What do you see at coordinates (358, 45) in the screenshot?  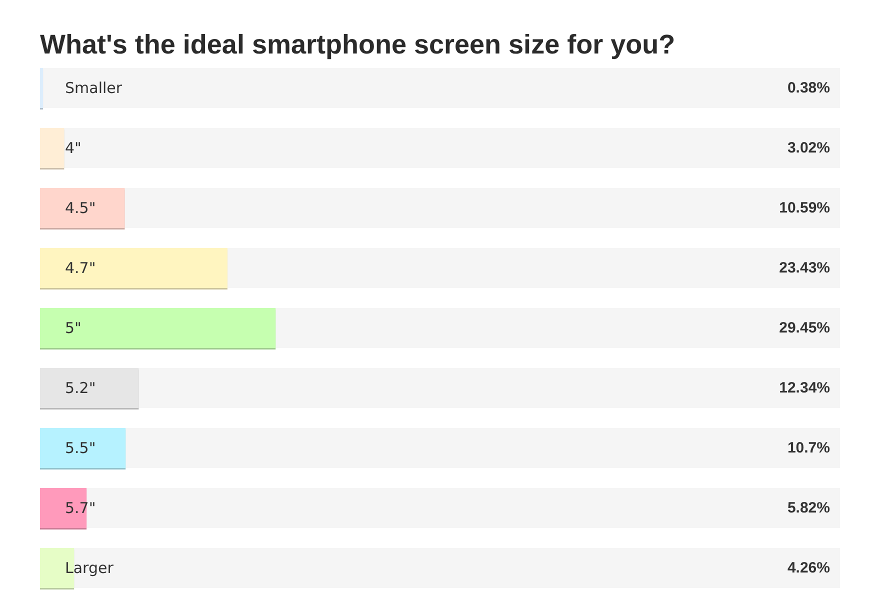 I see `chart-title: What's the ideal smartphone screen size for you?` at bounding box center [358, 45].